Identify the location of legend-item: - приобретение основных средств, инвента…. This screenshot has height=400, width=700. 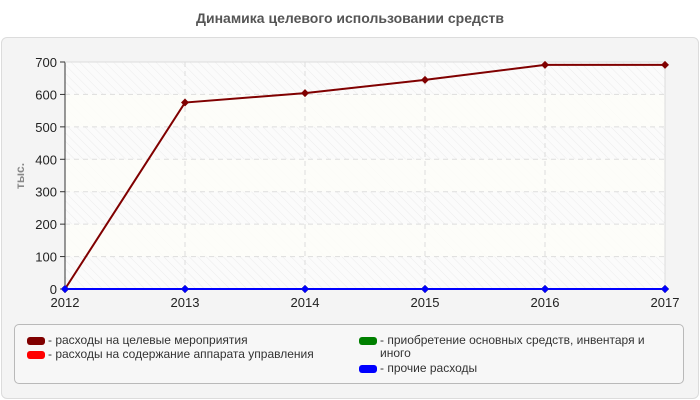
(518, 347).